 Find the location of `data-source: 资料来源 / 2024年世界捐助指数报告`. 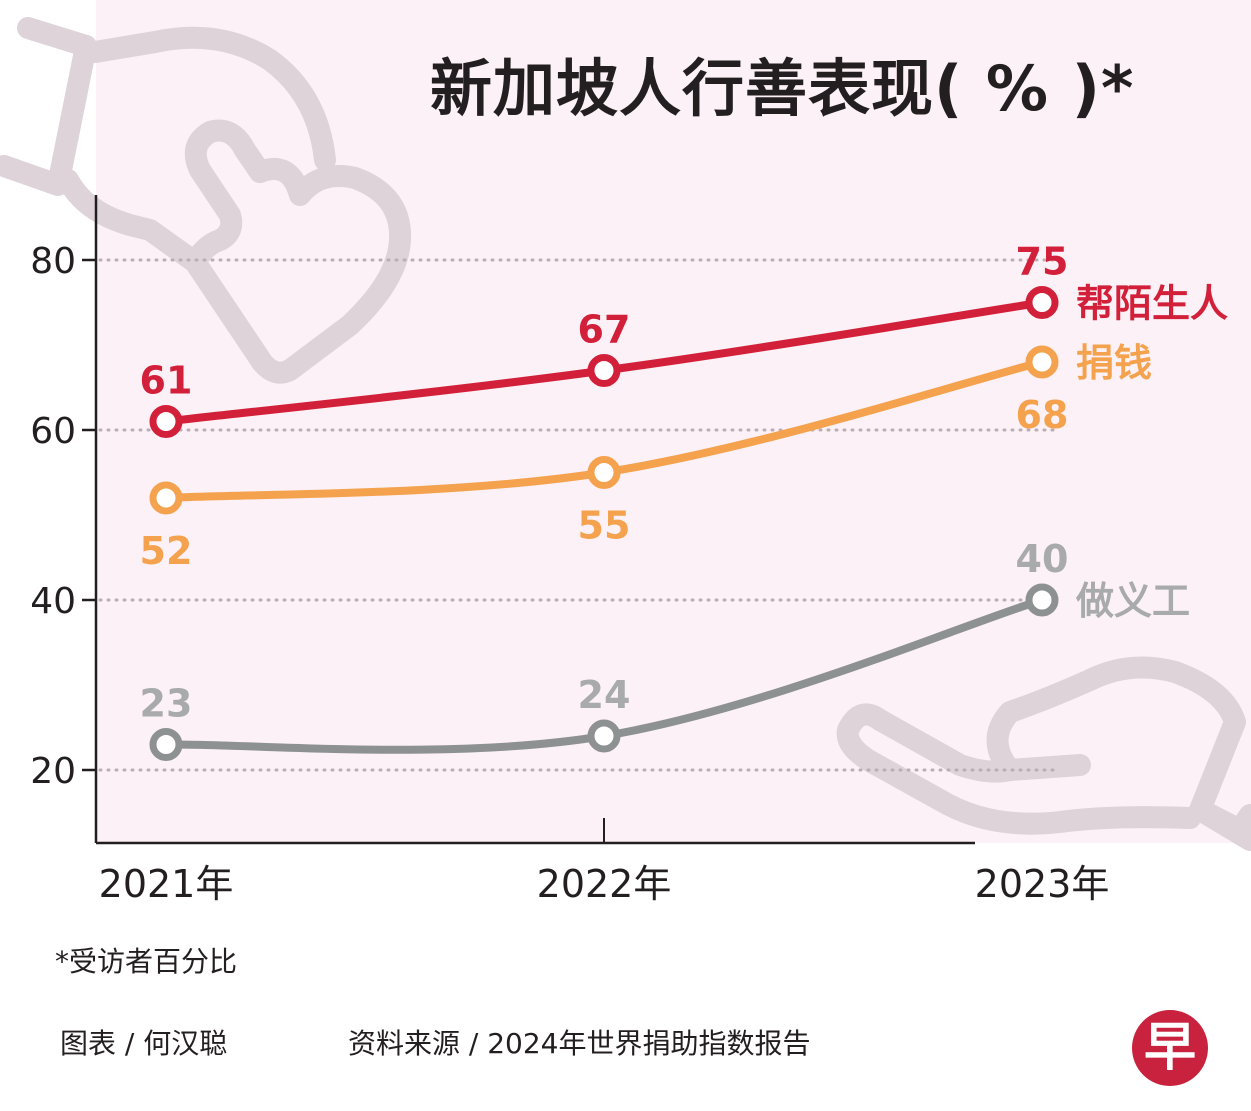

data-source: 资料来源 / 2024年世界捐助指数报告 is located at coordinates (579, 1043).